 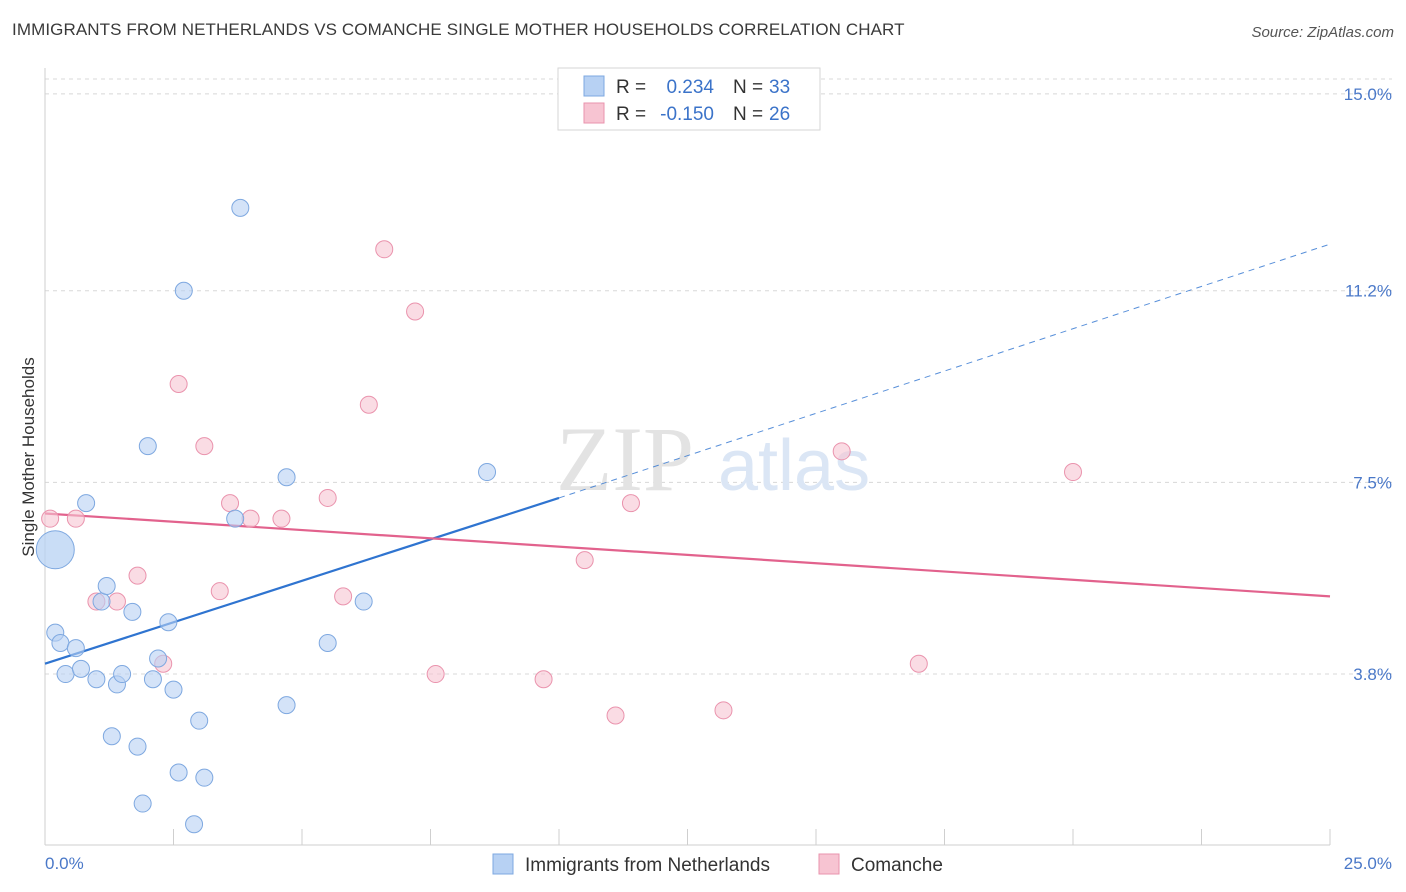 What do you see at coordinates (503, 864) in the screenshot?
I see `series-legend-swatch-netherlands` at bounding box center [503, 864].